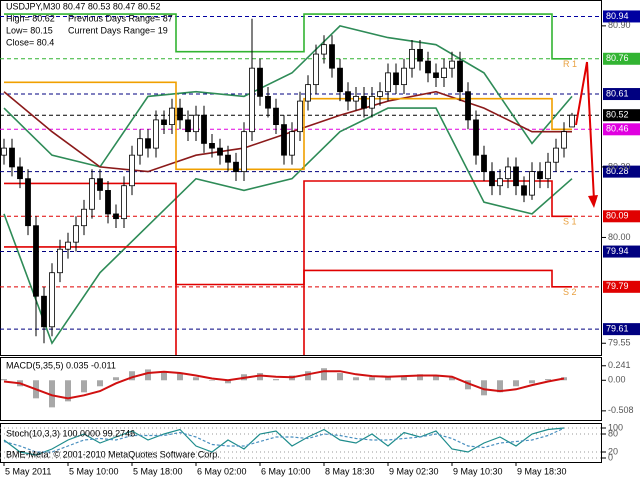  I want to click on x-tick-label: 6 May 10:00, so click(286, 471).